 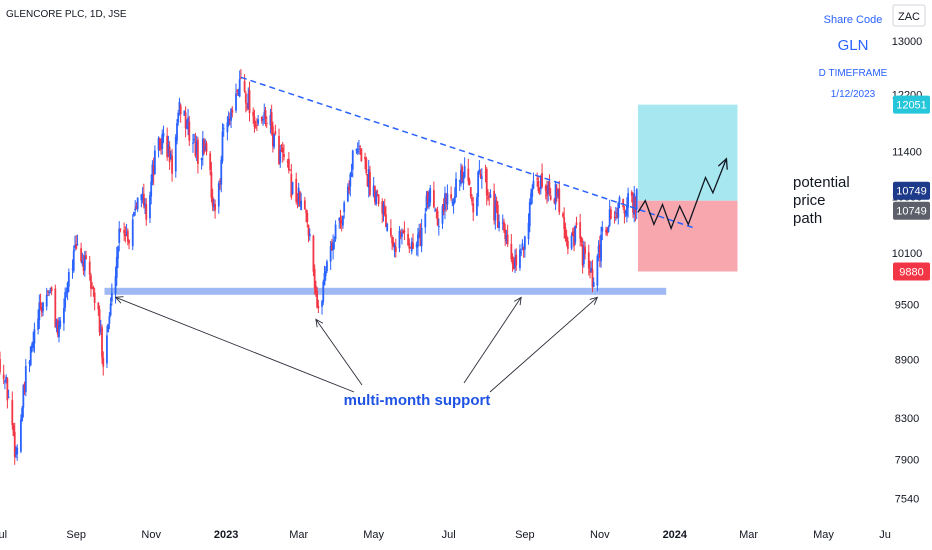 I want to click on currency-label: ZAC, so click(x=909, y=17).